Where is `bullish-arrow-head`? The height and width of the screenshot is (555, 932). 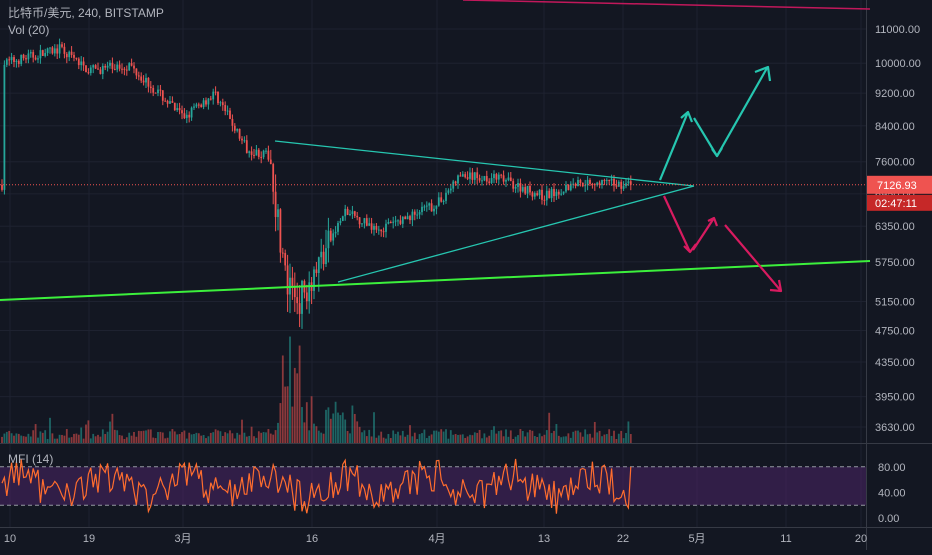 bullish-arrow-head is located at coordinates (687, 116).